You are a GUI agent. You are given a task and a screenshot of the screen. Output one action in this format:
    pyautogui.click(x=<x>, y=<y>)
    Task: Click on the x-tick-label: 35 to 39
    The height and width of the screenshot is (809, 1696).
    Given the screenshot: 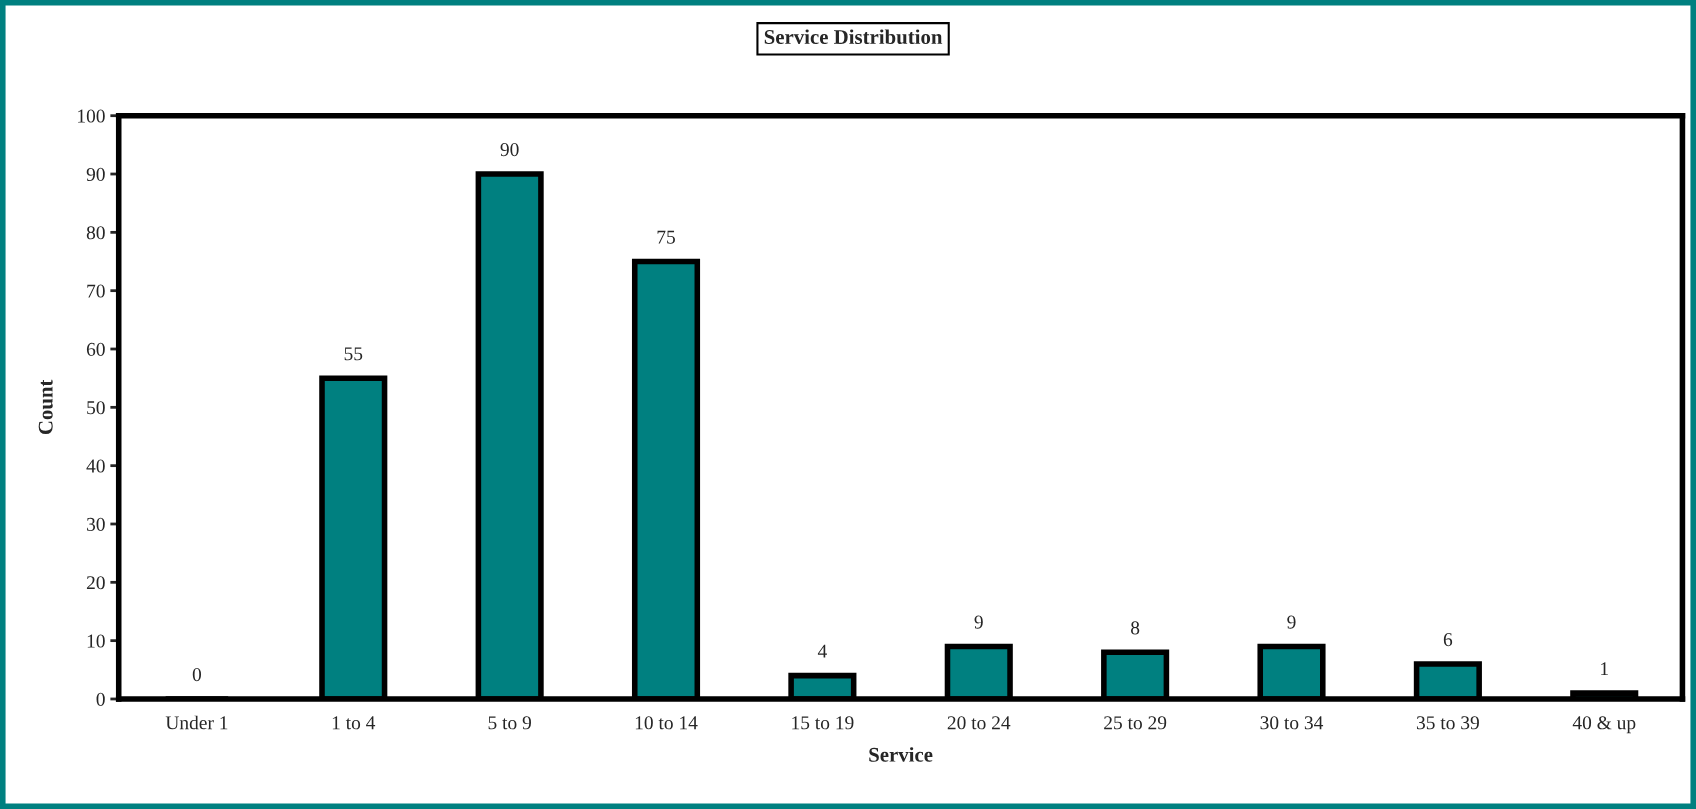 What is the action you would take?
    pyautogui.click(x=1447, y=723)
    